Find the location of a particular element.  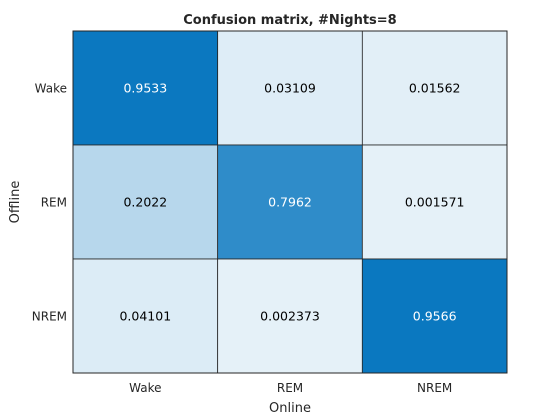

chart-title: Confusion matrix, #Nights=8 is located at coordinates (289, 20).